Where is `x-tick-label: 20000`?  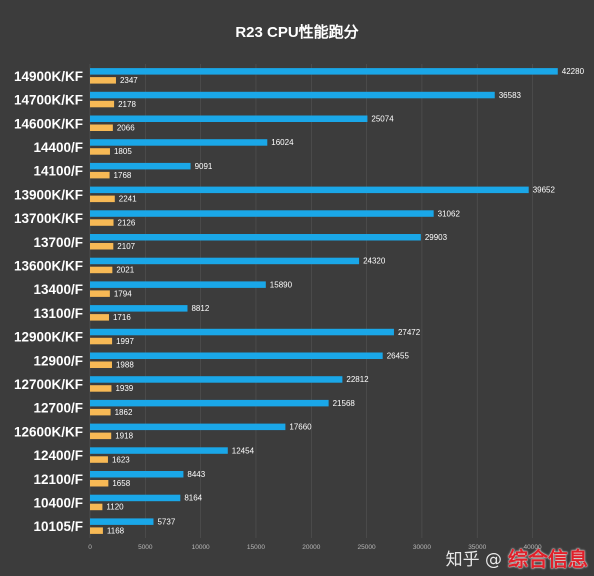
x-tick-label: 20000 is located at coordinates (311, 547).